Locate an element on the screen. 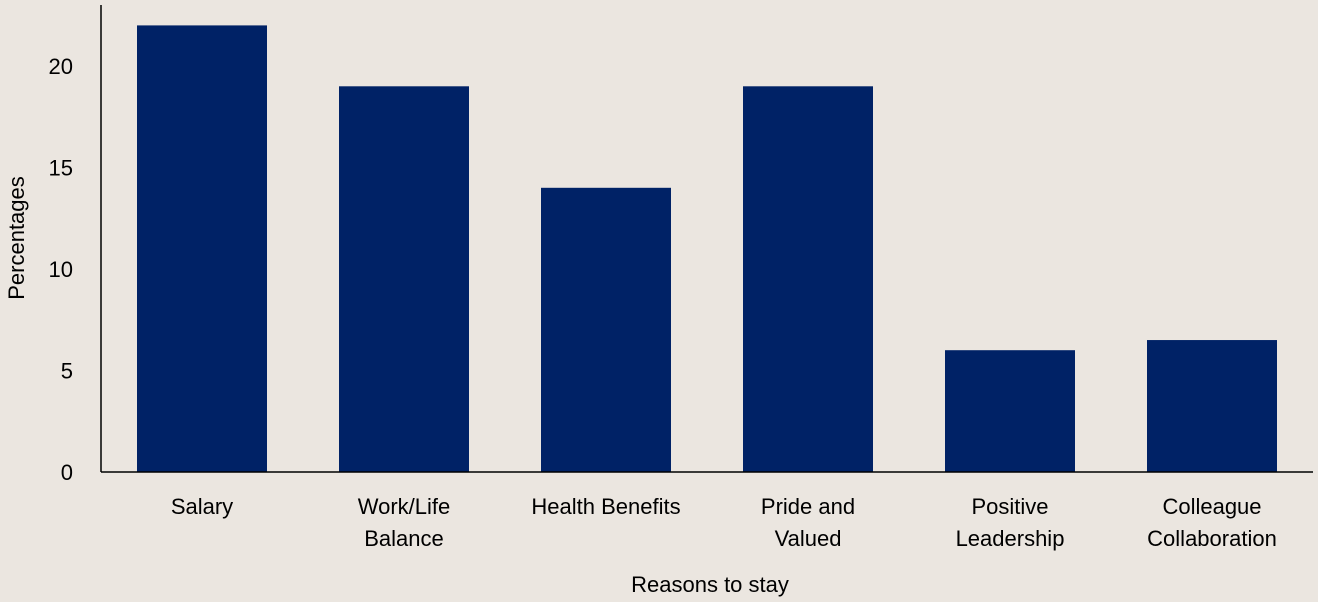  x-tick-label: Colleague Collaboration is located at coordinates (1212, 522).